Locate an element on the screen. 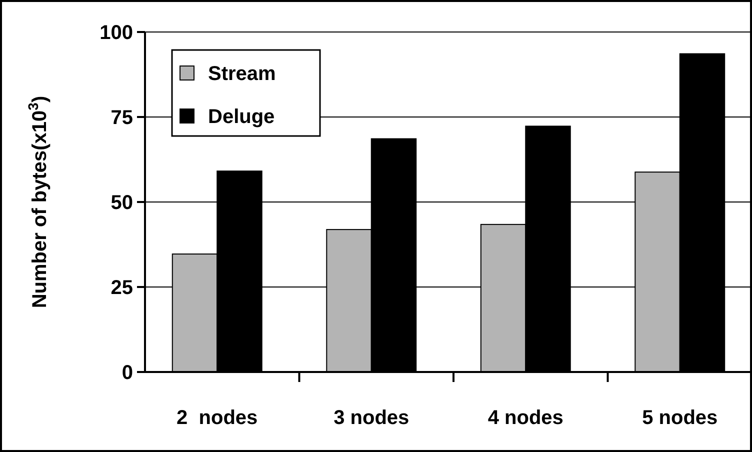  x-tick-label: 3 nodes is located at coordinates (372, 418).